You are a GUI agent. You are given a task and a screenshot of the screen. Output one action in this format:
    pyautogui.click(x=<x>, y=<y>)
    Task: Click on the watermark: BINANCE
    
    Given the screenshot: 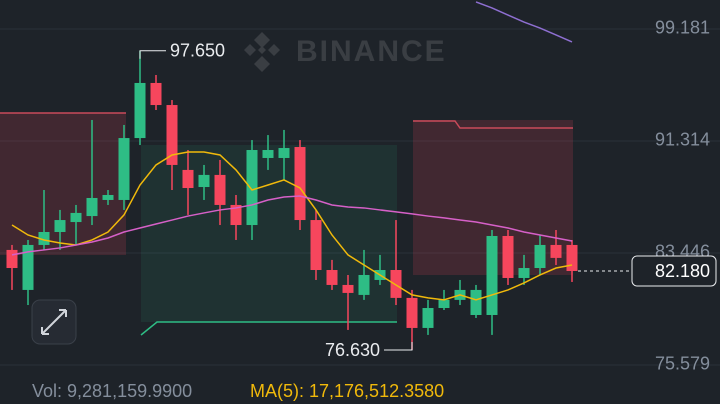 What is the action you would take?
    pyautogui.click(x=345, y=52)
    